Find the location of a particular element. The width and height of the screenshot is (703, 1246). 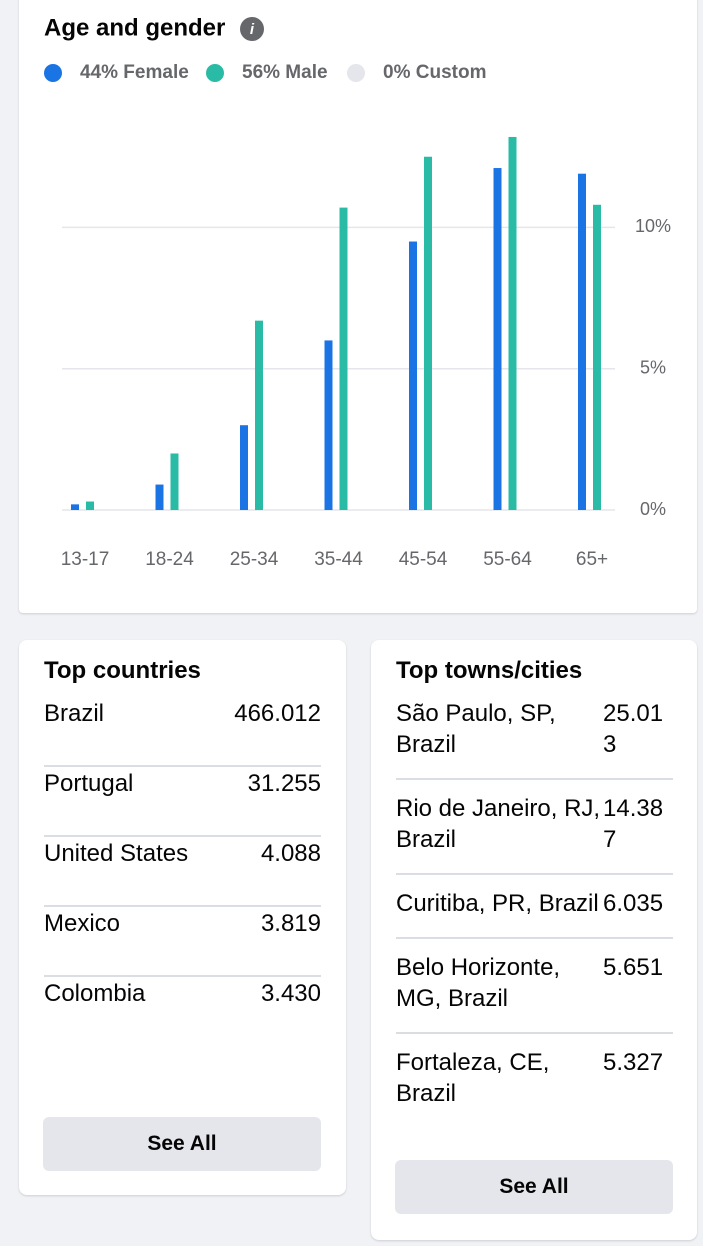

y-tick-label: 10% is located at coordinates (653, 226).